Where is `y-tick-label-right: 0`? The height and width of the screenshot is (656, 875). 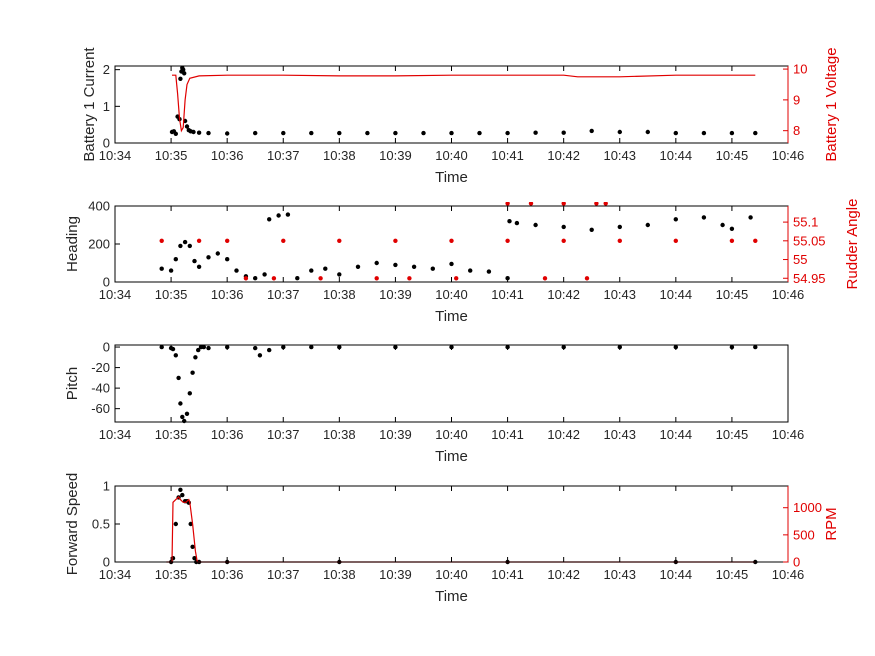 y-tick-label-right: 0 is located at coordinates (796, 562).